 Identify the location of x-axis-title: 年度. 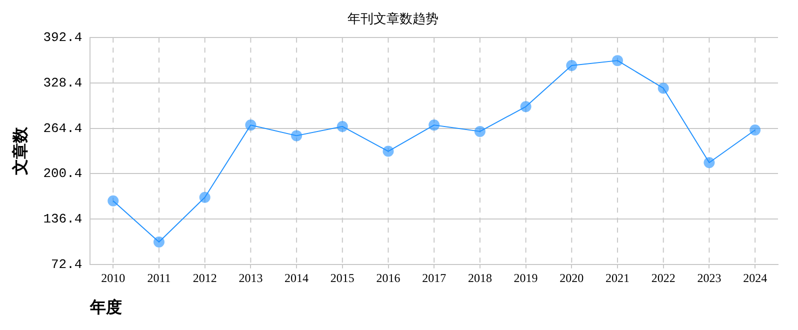
(105, 307).